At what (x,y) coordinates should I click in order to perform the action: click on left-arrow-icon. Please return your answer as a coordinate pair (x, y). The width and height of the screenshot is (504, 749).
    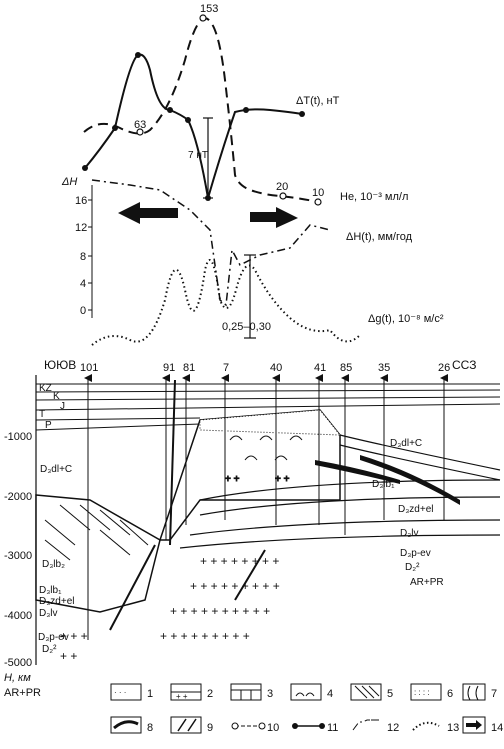
    Looking at the image, I should click on (148, 213).